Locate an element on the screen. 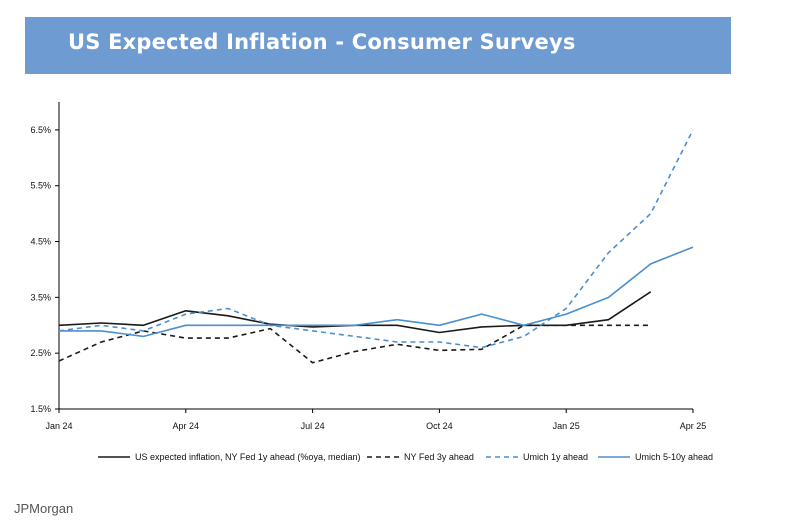  x-tick-label: Jan 24 is located at coordinates (58, 426).